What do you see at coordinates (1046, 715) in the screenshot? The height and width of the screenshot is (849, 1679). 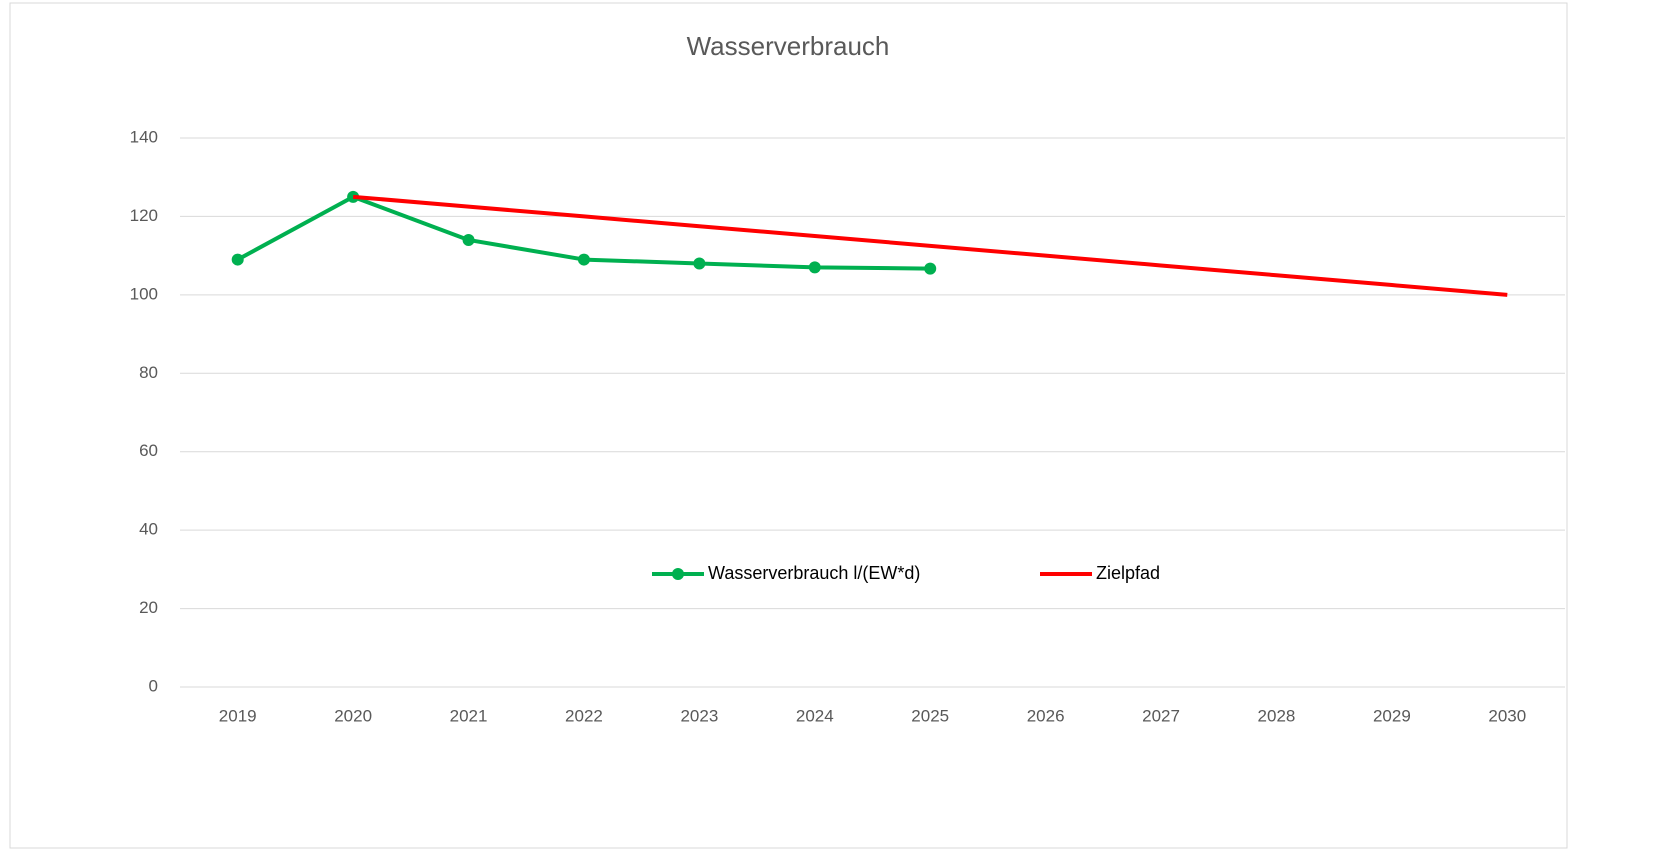 I see `x-tick-label: 2026` at bounding box center [1046, 715].